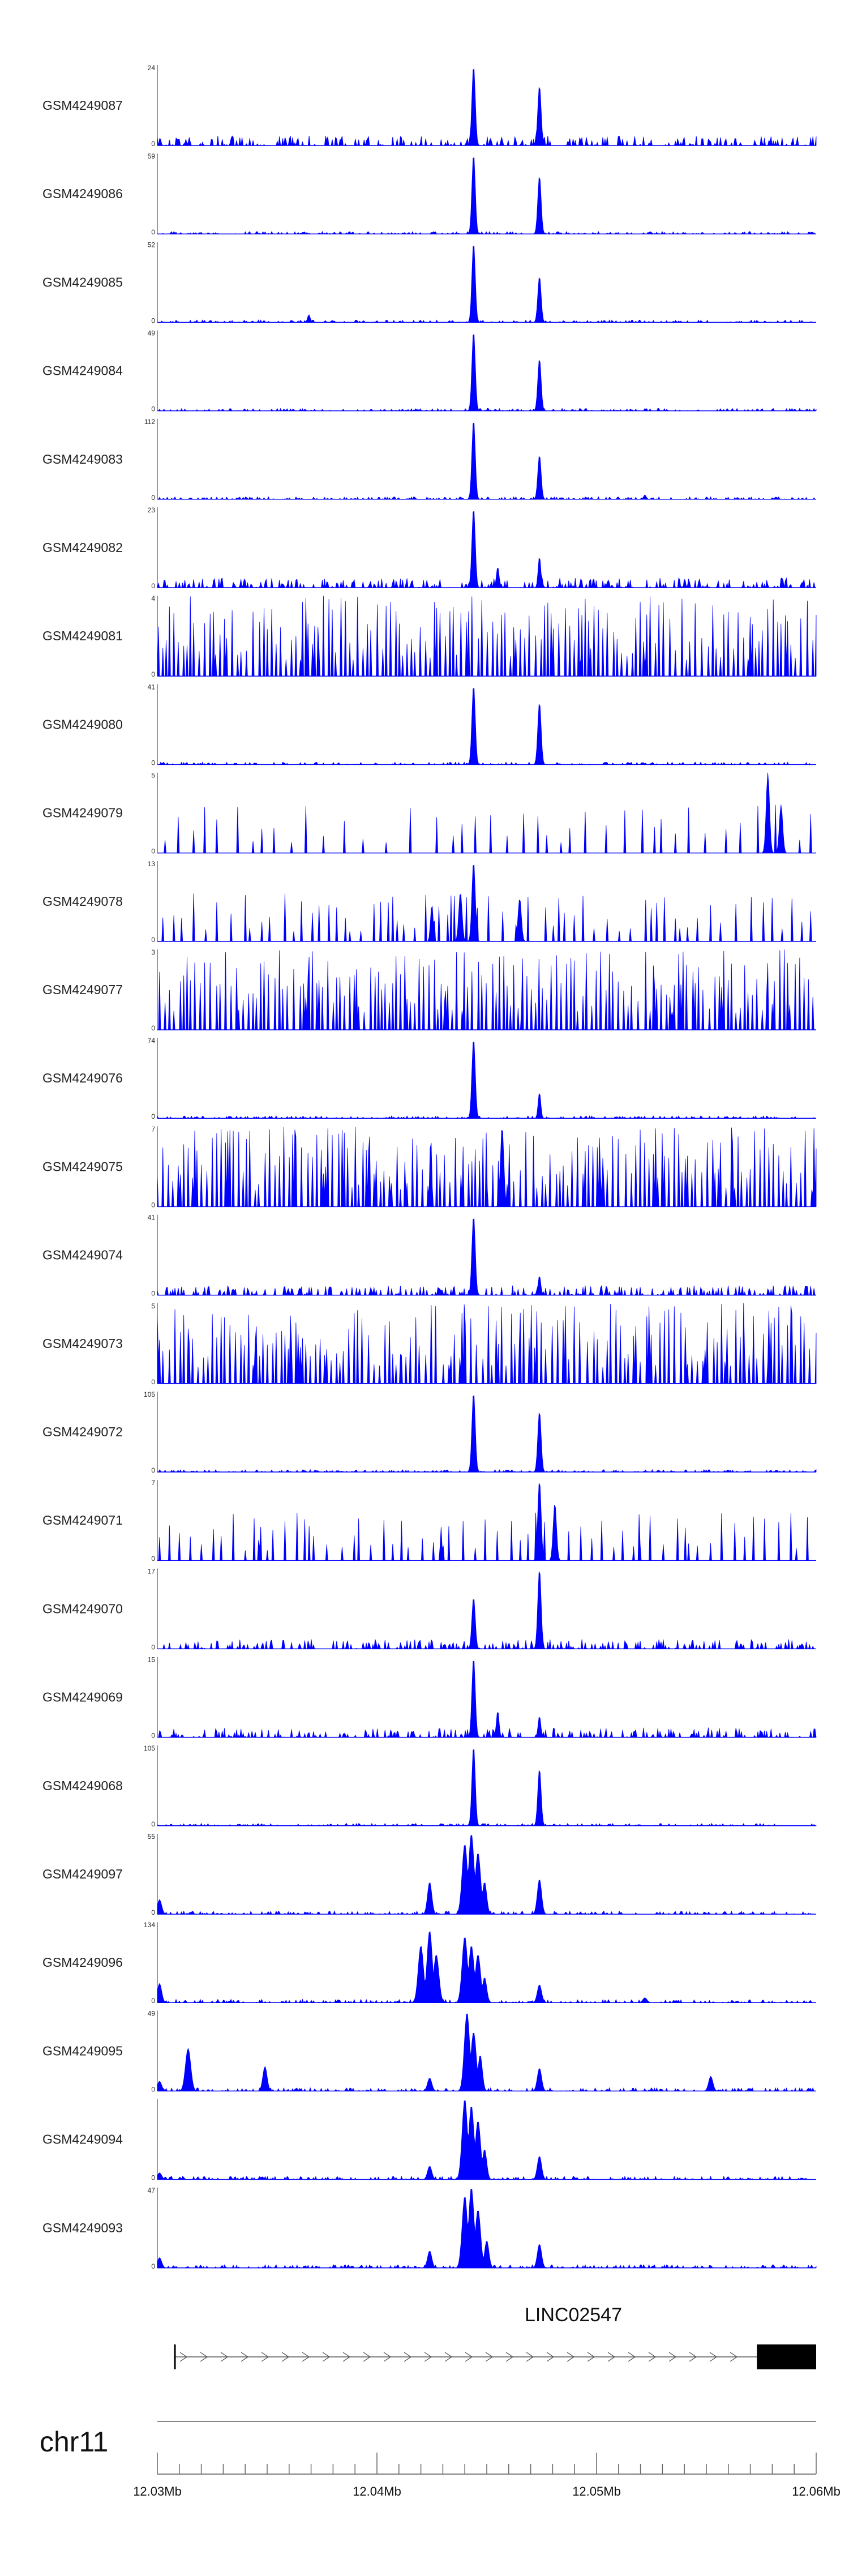 Image resolution: width=849 pixels, height=2576 pixels. I want to click on track-label: GSM4249074, so click(82, 1255).